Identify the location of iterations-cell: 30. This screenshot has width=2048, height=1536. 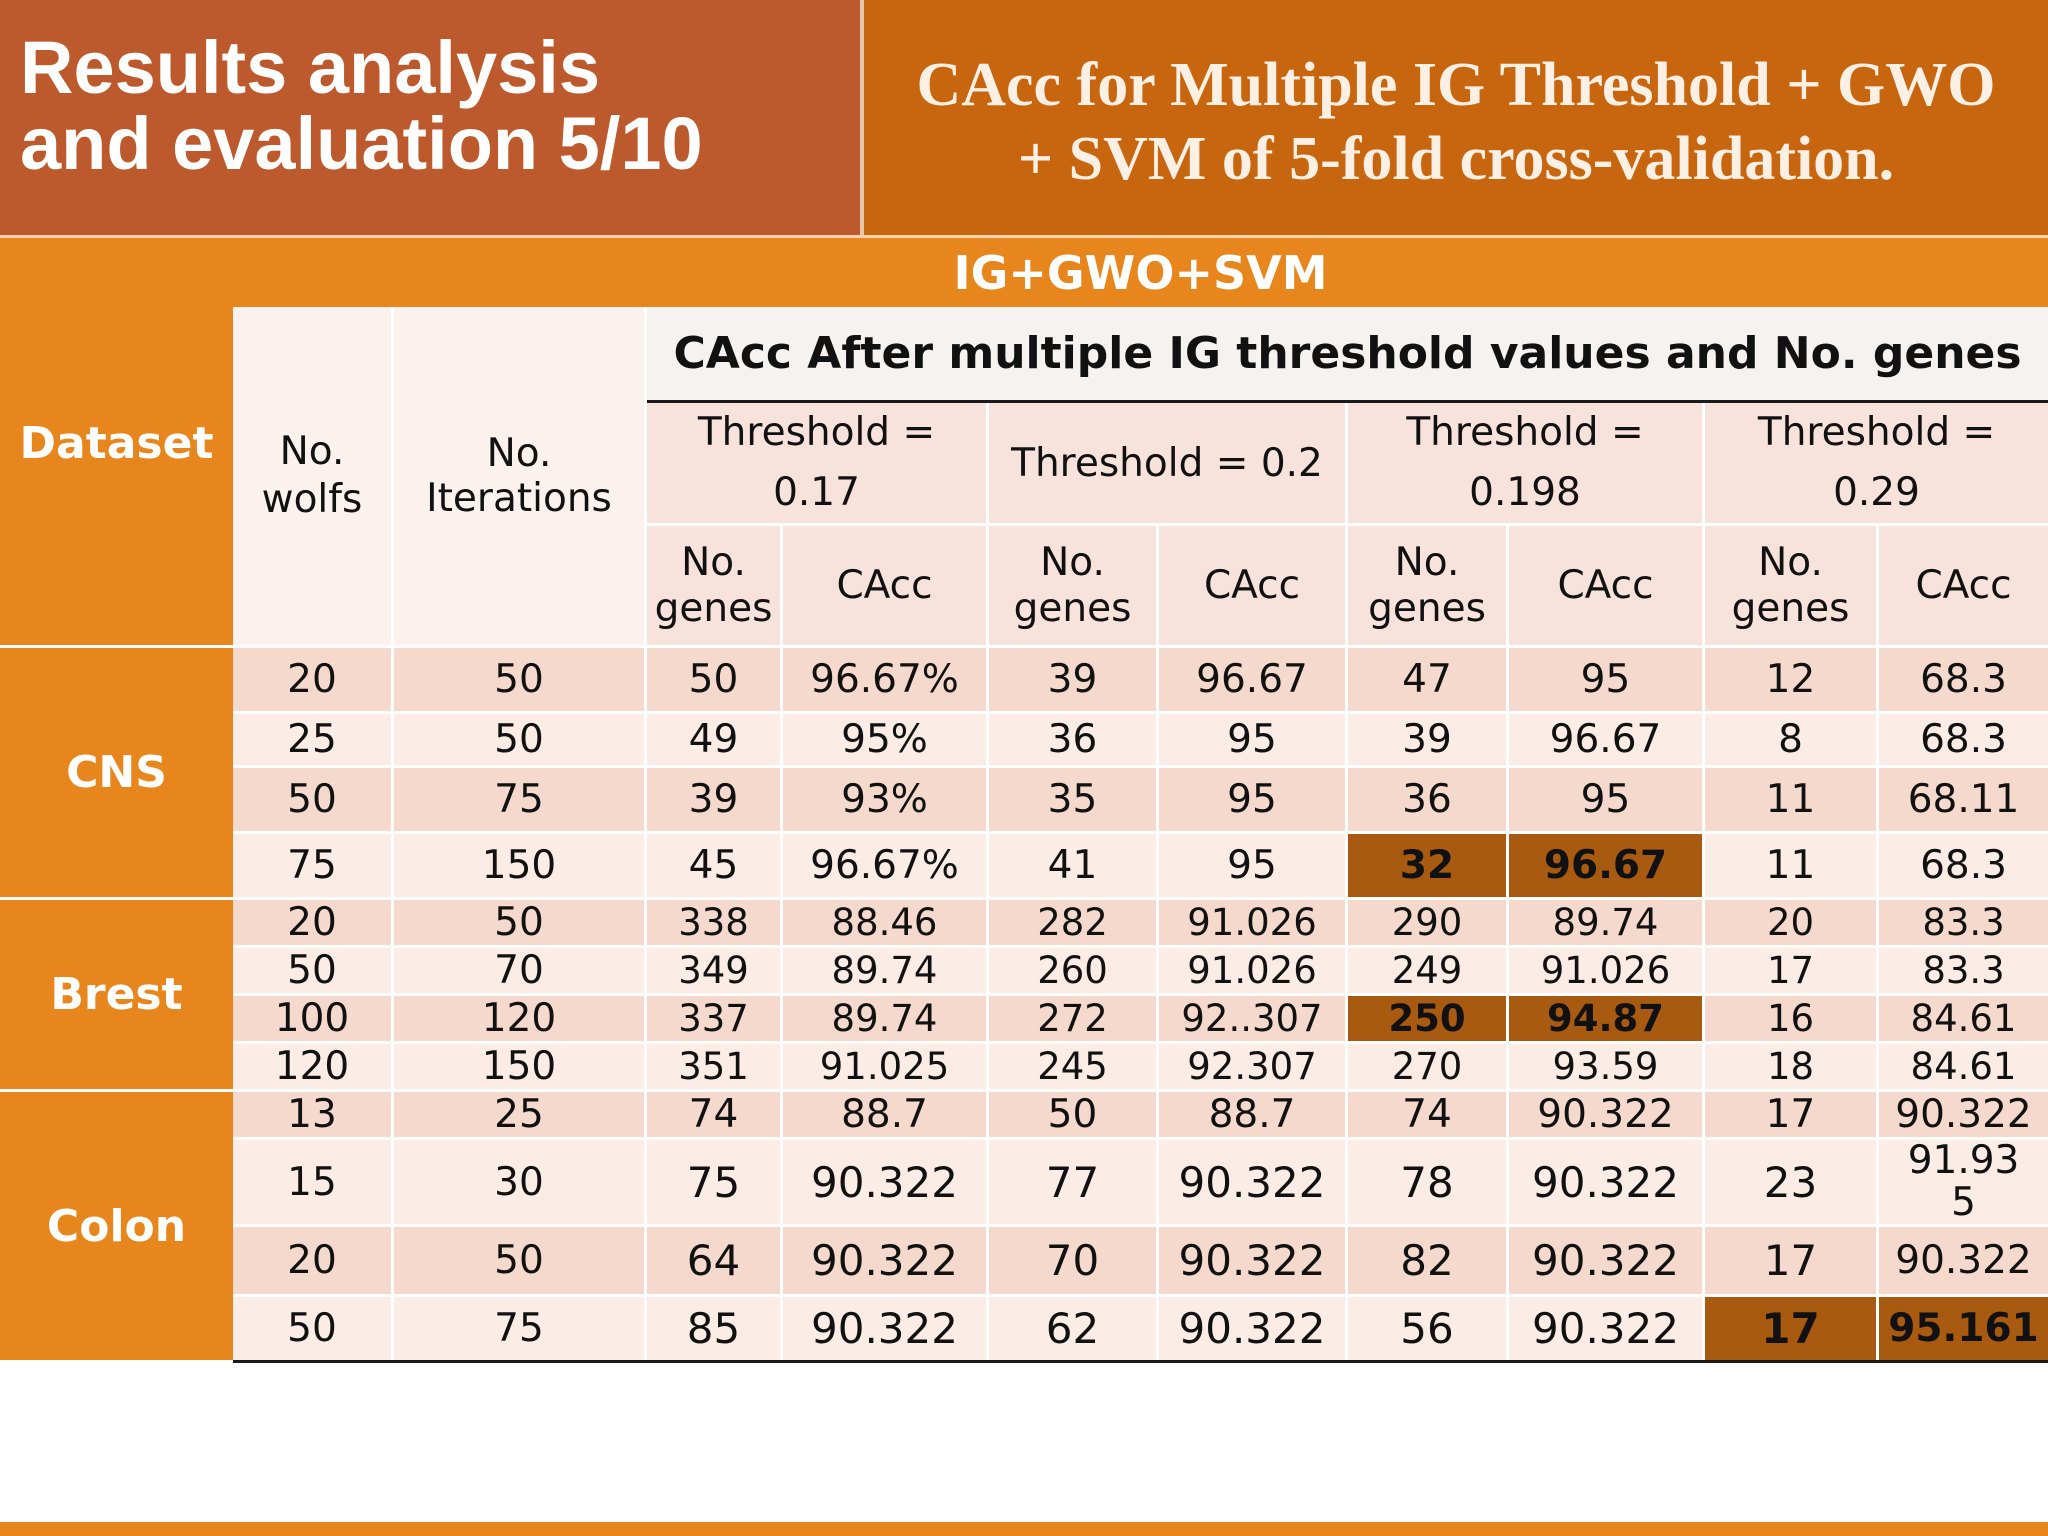
(519, 1182).